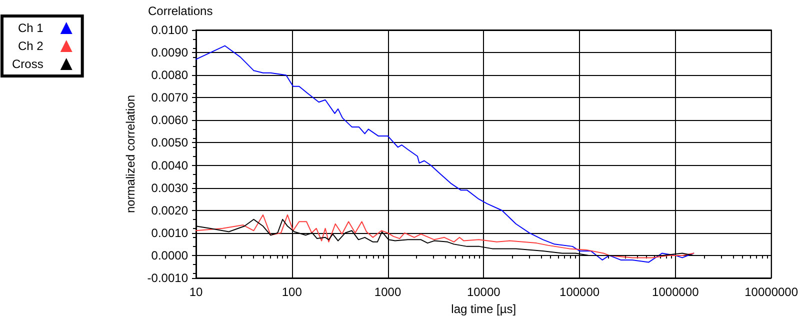 This screenshot has width=801, height=321. I want to click on y-tick-label: 0.0070, so click(169, 97).